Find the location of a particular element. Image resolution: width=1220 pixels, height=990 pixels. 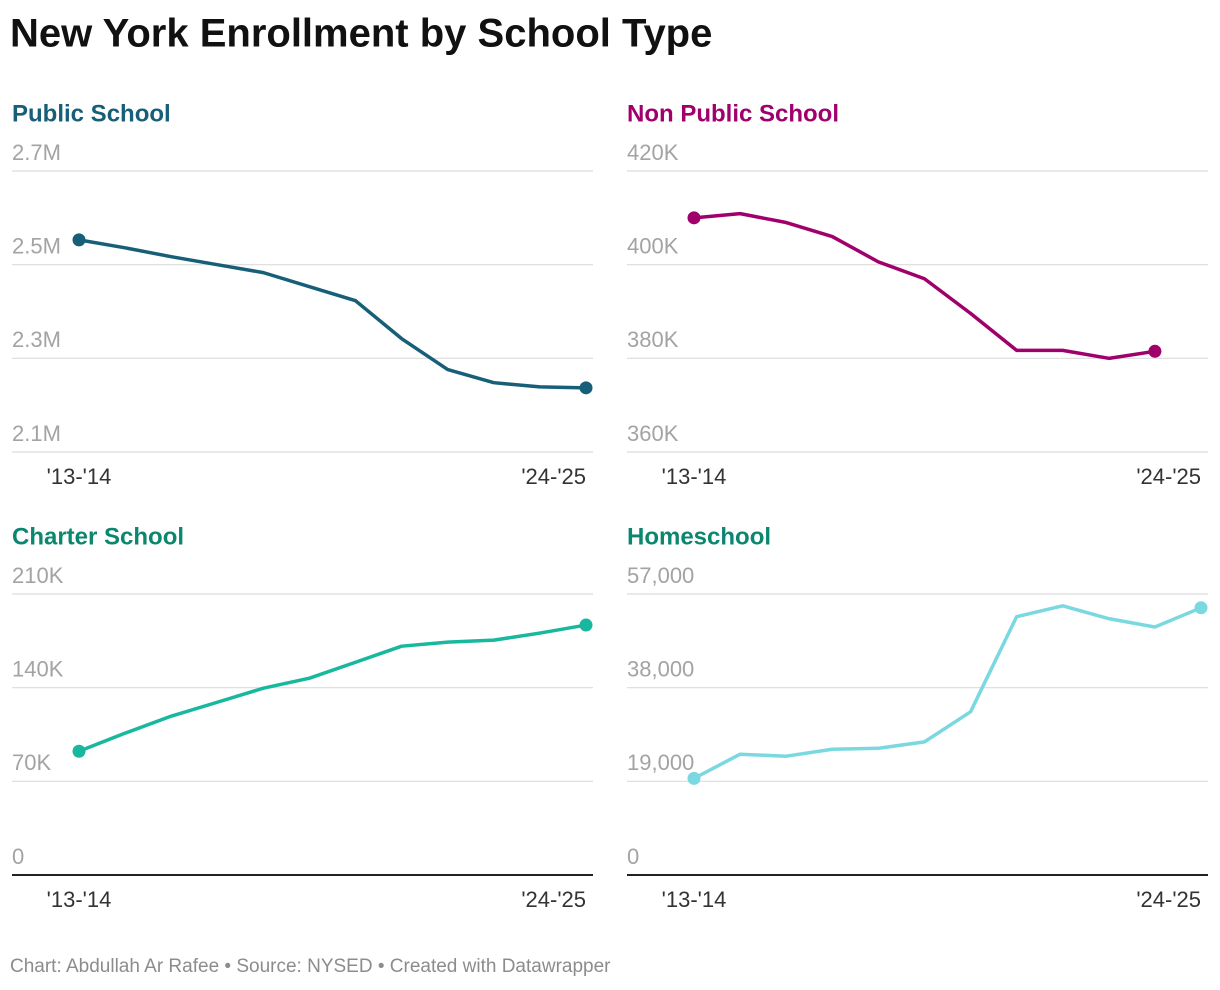

y-tick-label: 140K is located at coordinates (38, 668).